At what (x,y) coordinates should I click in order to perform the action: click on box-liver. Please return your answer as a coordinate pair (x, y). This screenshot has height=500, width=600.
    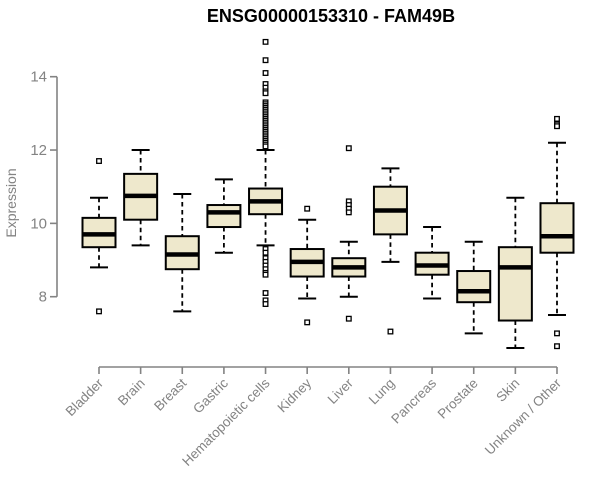
    Looking at the image, I should click on (349, 233).